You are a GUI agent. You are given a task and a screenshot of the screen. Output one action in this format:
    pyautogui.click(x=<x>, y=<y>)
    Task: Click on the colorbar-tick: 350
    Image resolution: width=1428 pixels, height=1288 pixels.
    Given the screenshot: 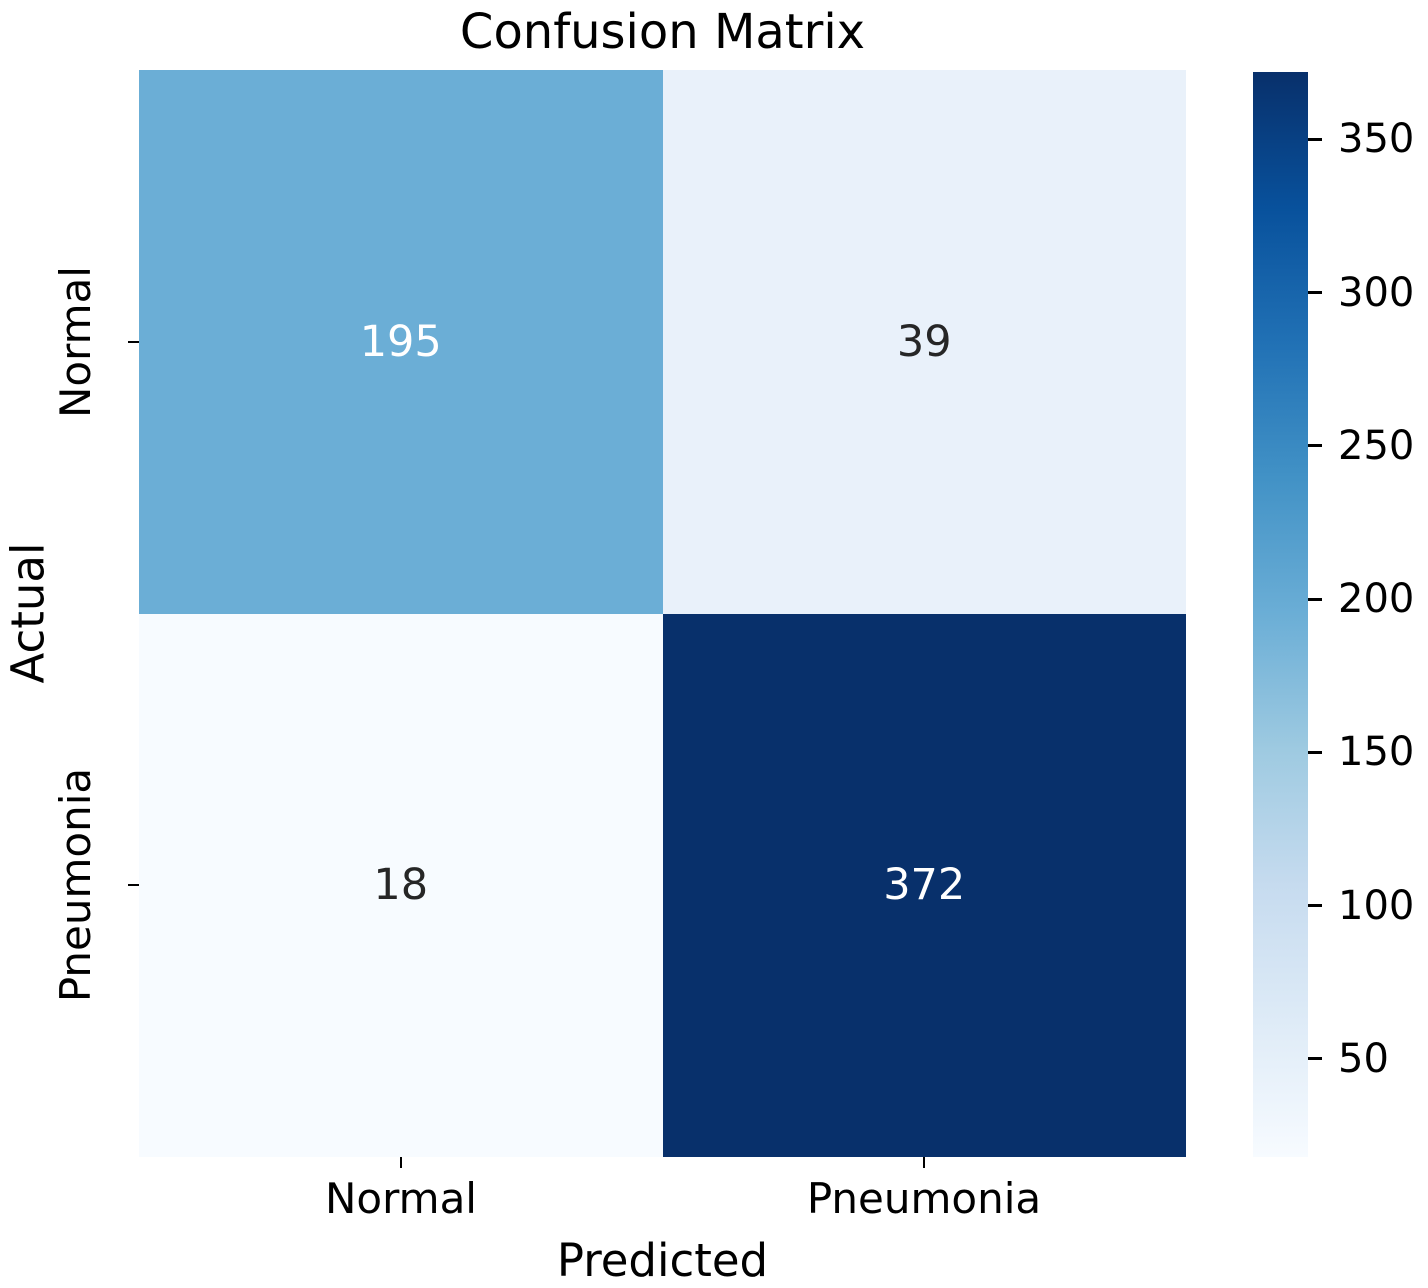 What is the action you would take?
    pyautogui.click(x=1361, y=139)
    